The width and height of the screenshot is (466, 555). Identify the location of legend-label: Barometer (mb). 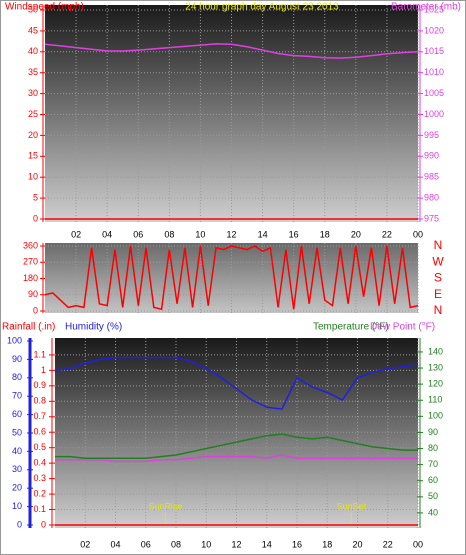
(426, 7).